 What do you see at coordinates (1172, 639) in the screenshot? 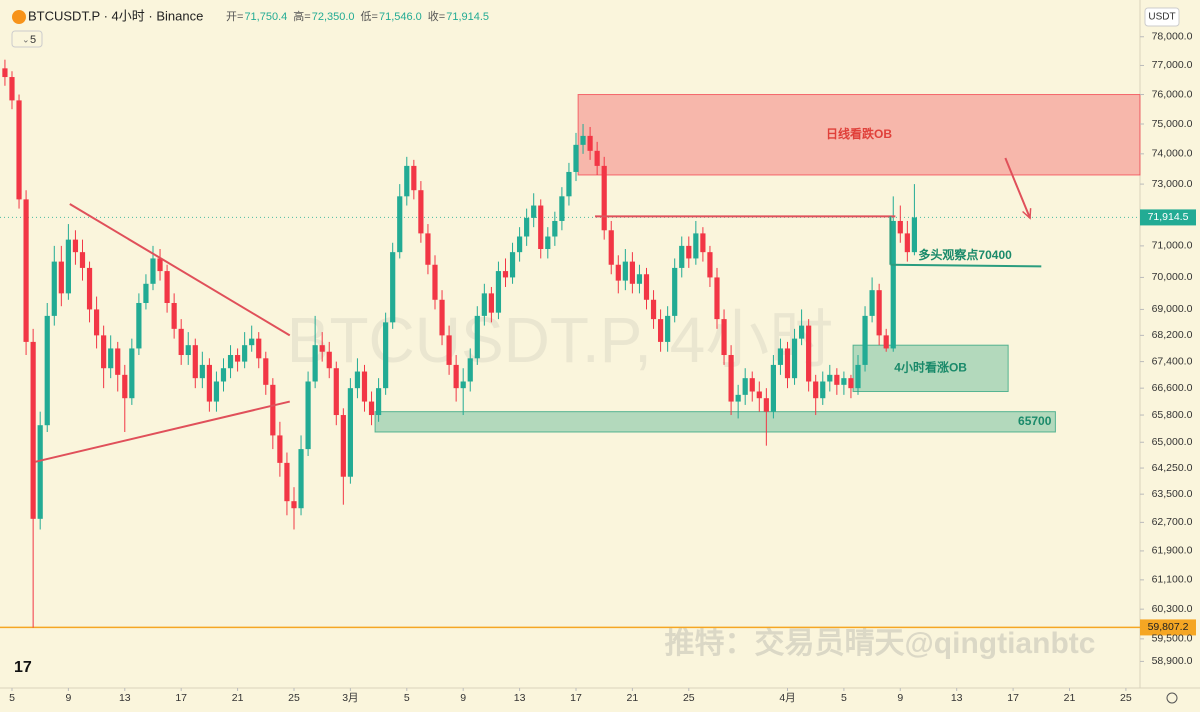
I see `y-tick-label: 59,500.0` at bounding box center [1172, 639].